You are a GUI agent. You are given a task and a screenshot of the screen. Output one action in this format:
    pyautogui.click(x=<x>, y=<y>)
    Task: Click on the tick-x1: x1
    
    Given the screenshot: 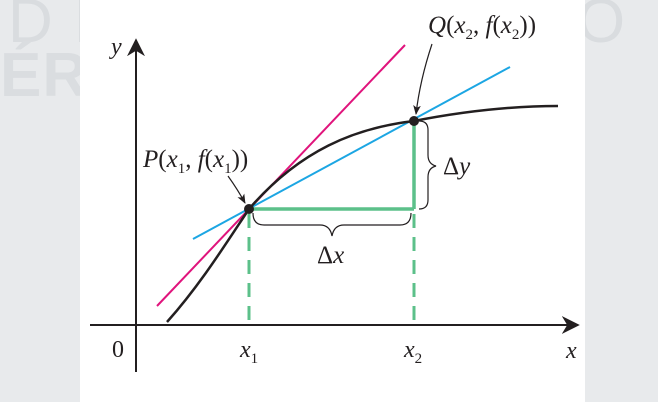 What is the action you would take?
    pyautogui.click(x=248, y=352)
    